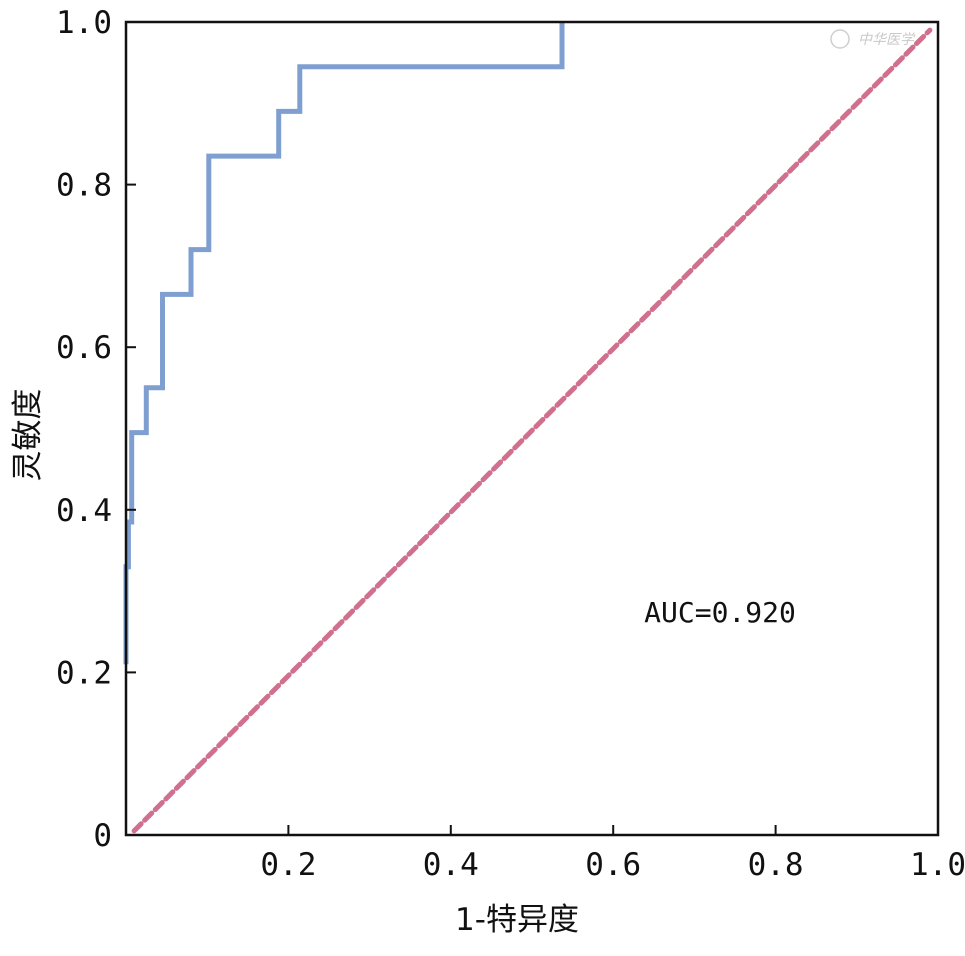 This screenshot has width=965, height=956. What do you see at coordinates (517, 920) in the screenshot?
I see `x-axis-title: 1-特异度` at bounding box center [517, 920].